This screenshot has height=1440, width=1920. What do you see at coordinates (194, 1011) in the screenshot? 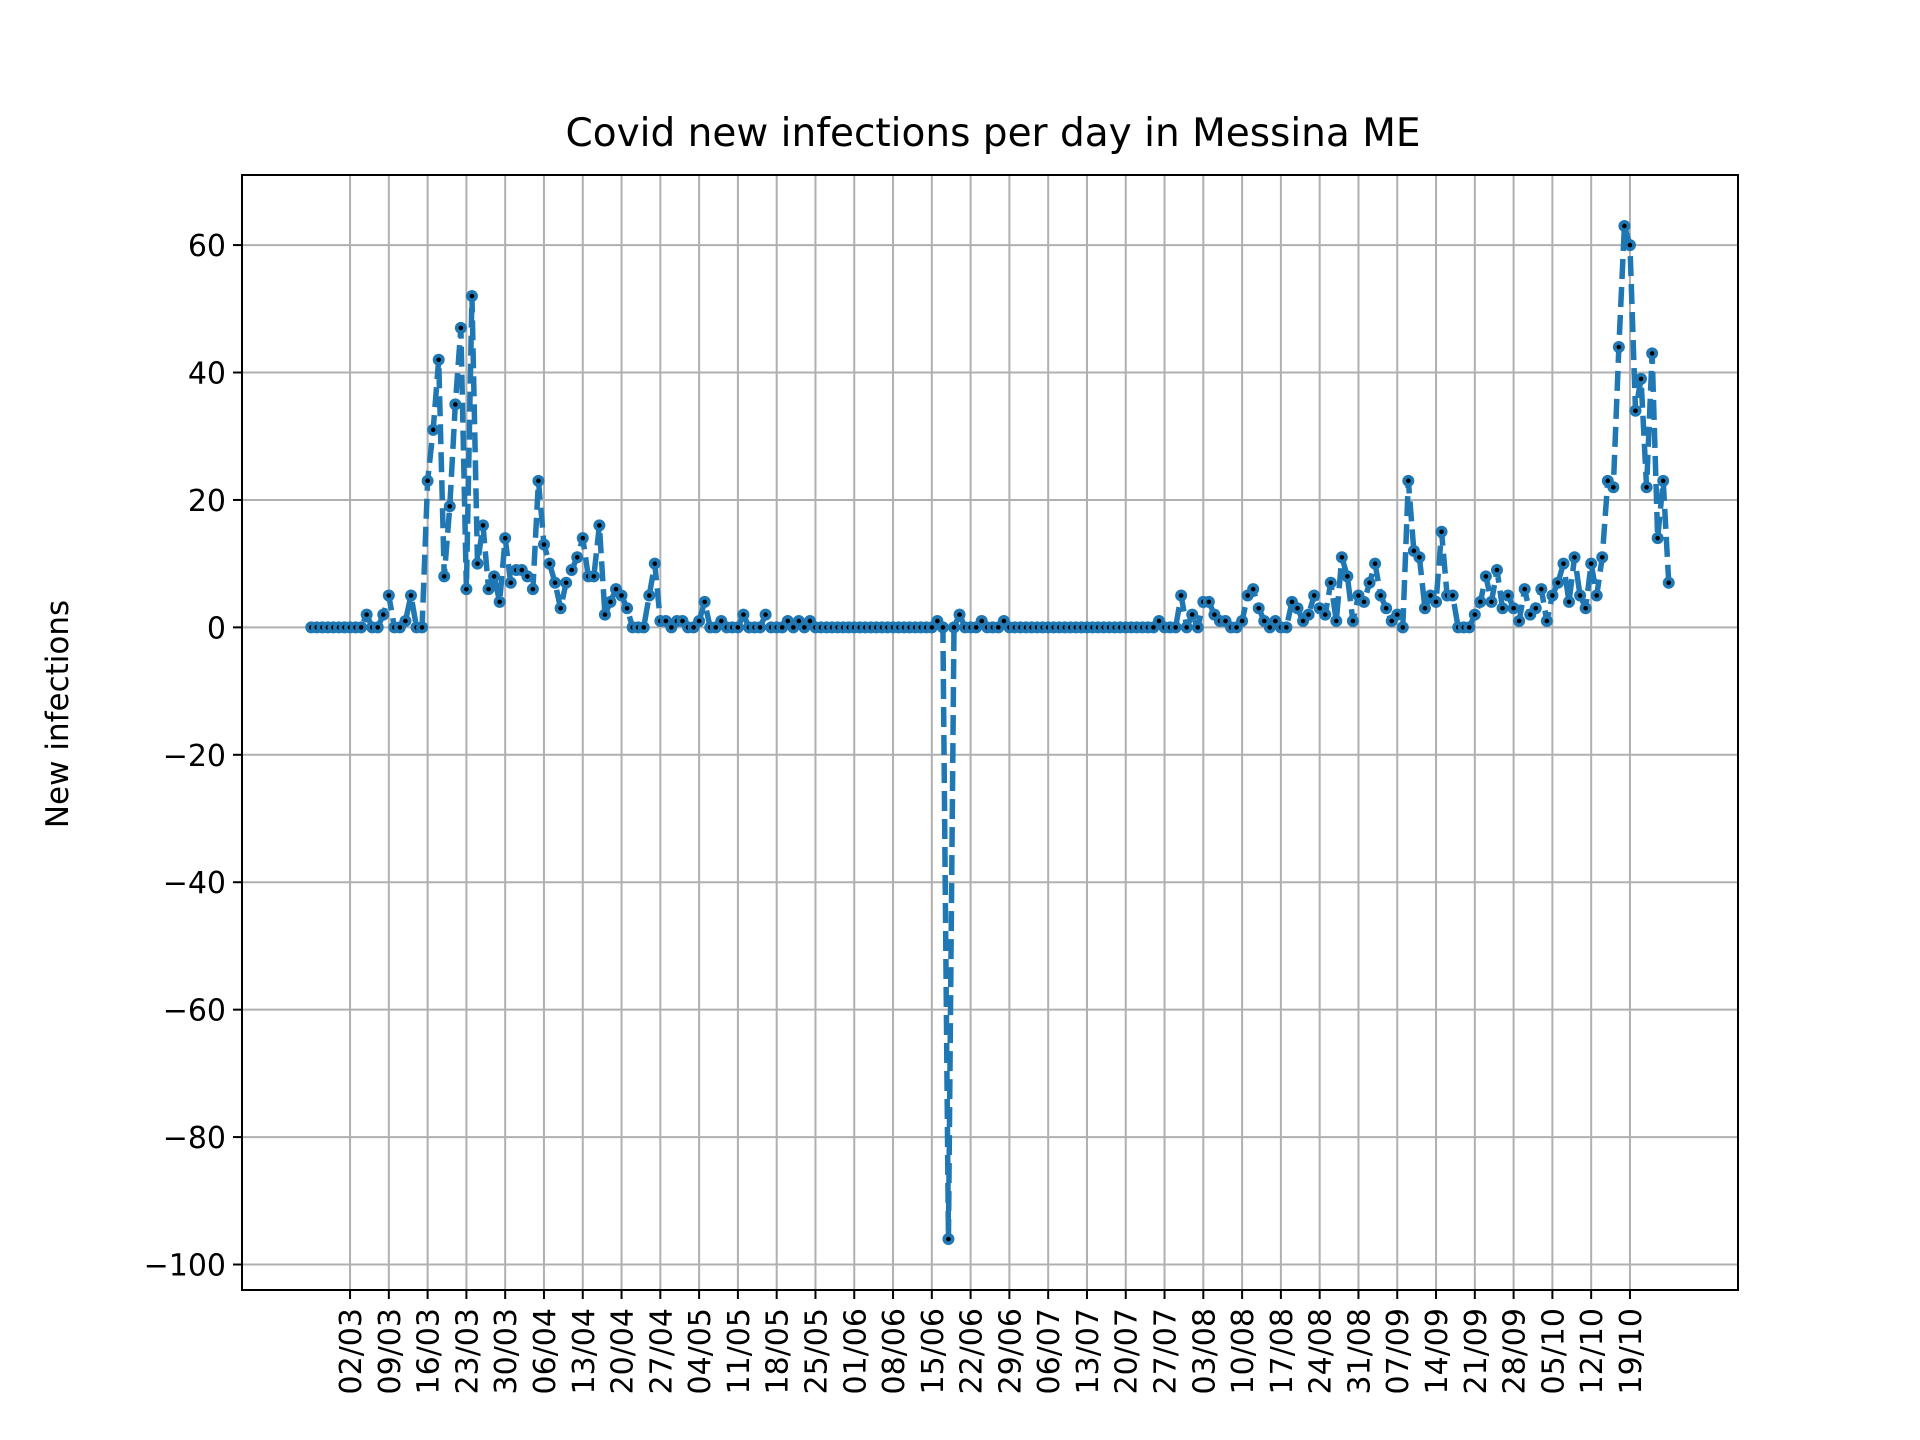
I see `y-tick-label: −60` at bounding box center [194, 1011].